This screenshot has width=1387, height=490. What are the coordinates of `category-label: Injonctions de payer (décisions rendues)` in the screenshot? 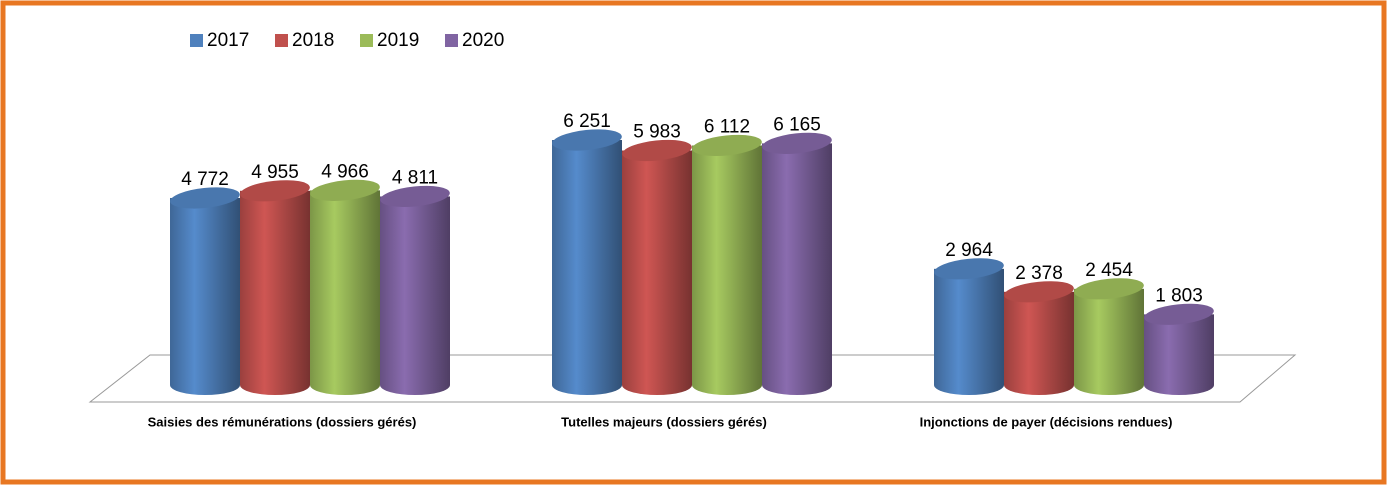 It's located at (1046, 421).